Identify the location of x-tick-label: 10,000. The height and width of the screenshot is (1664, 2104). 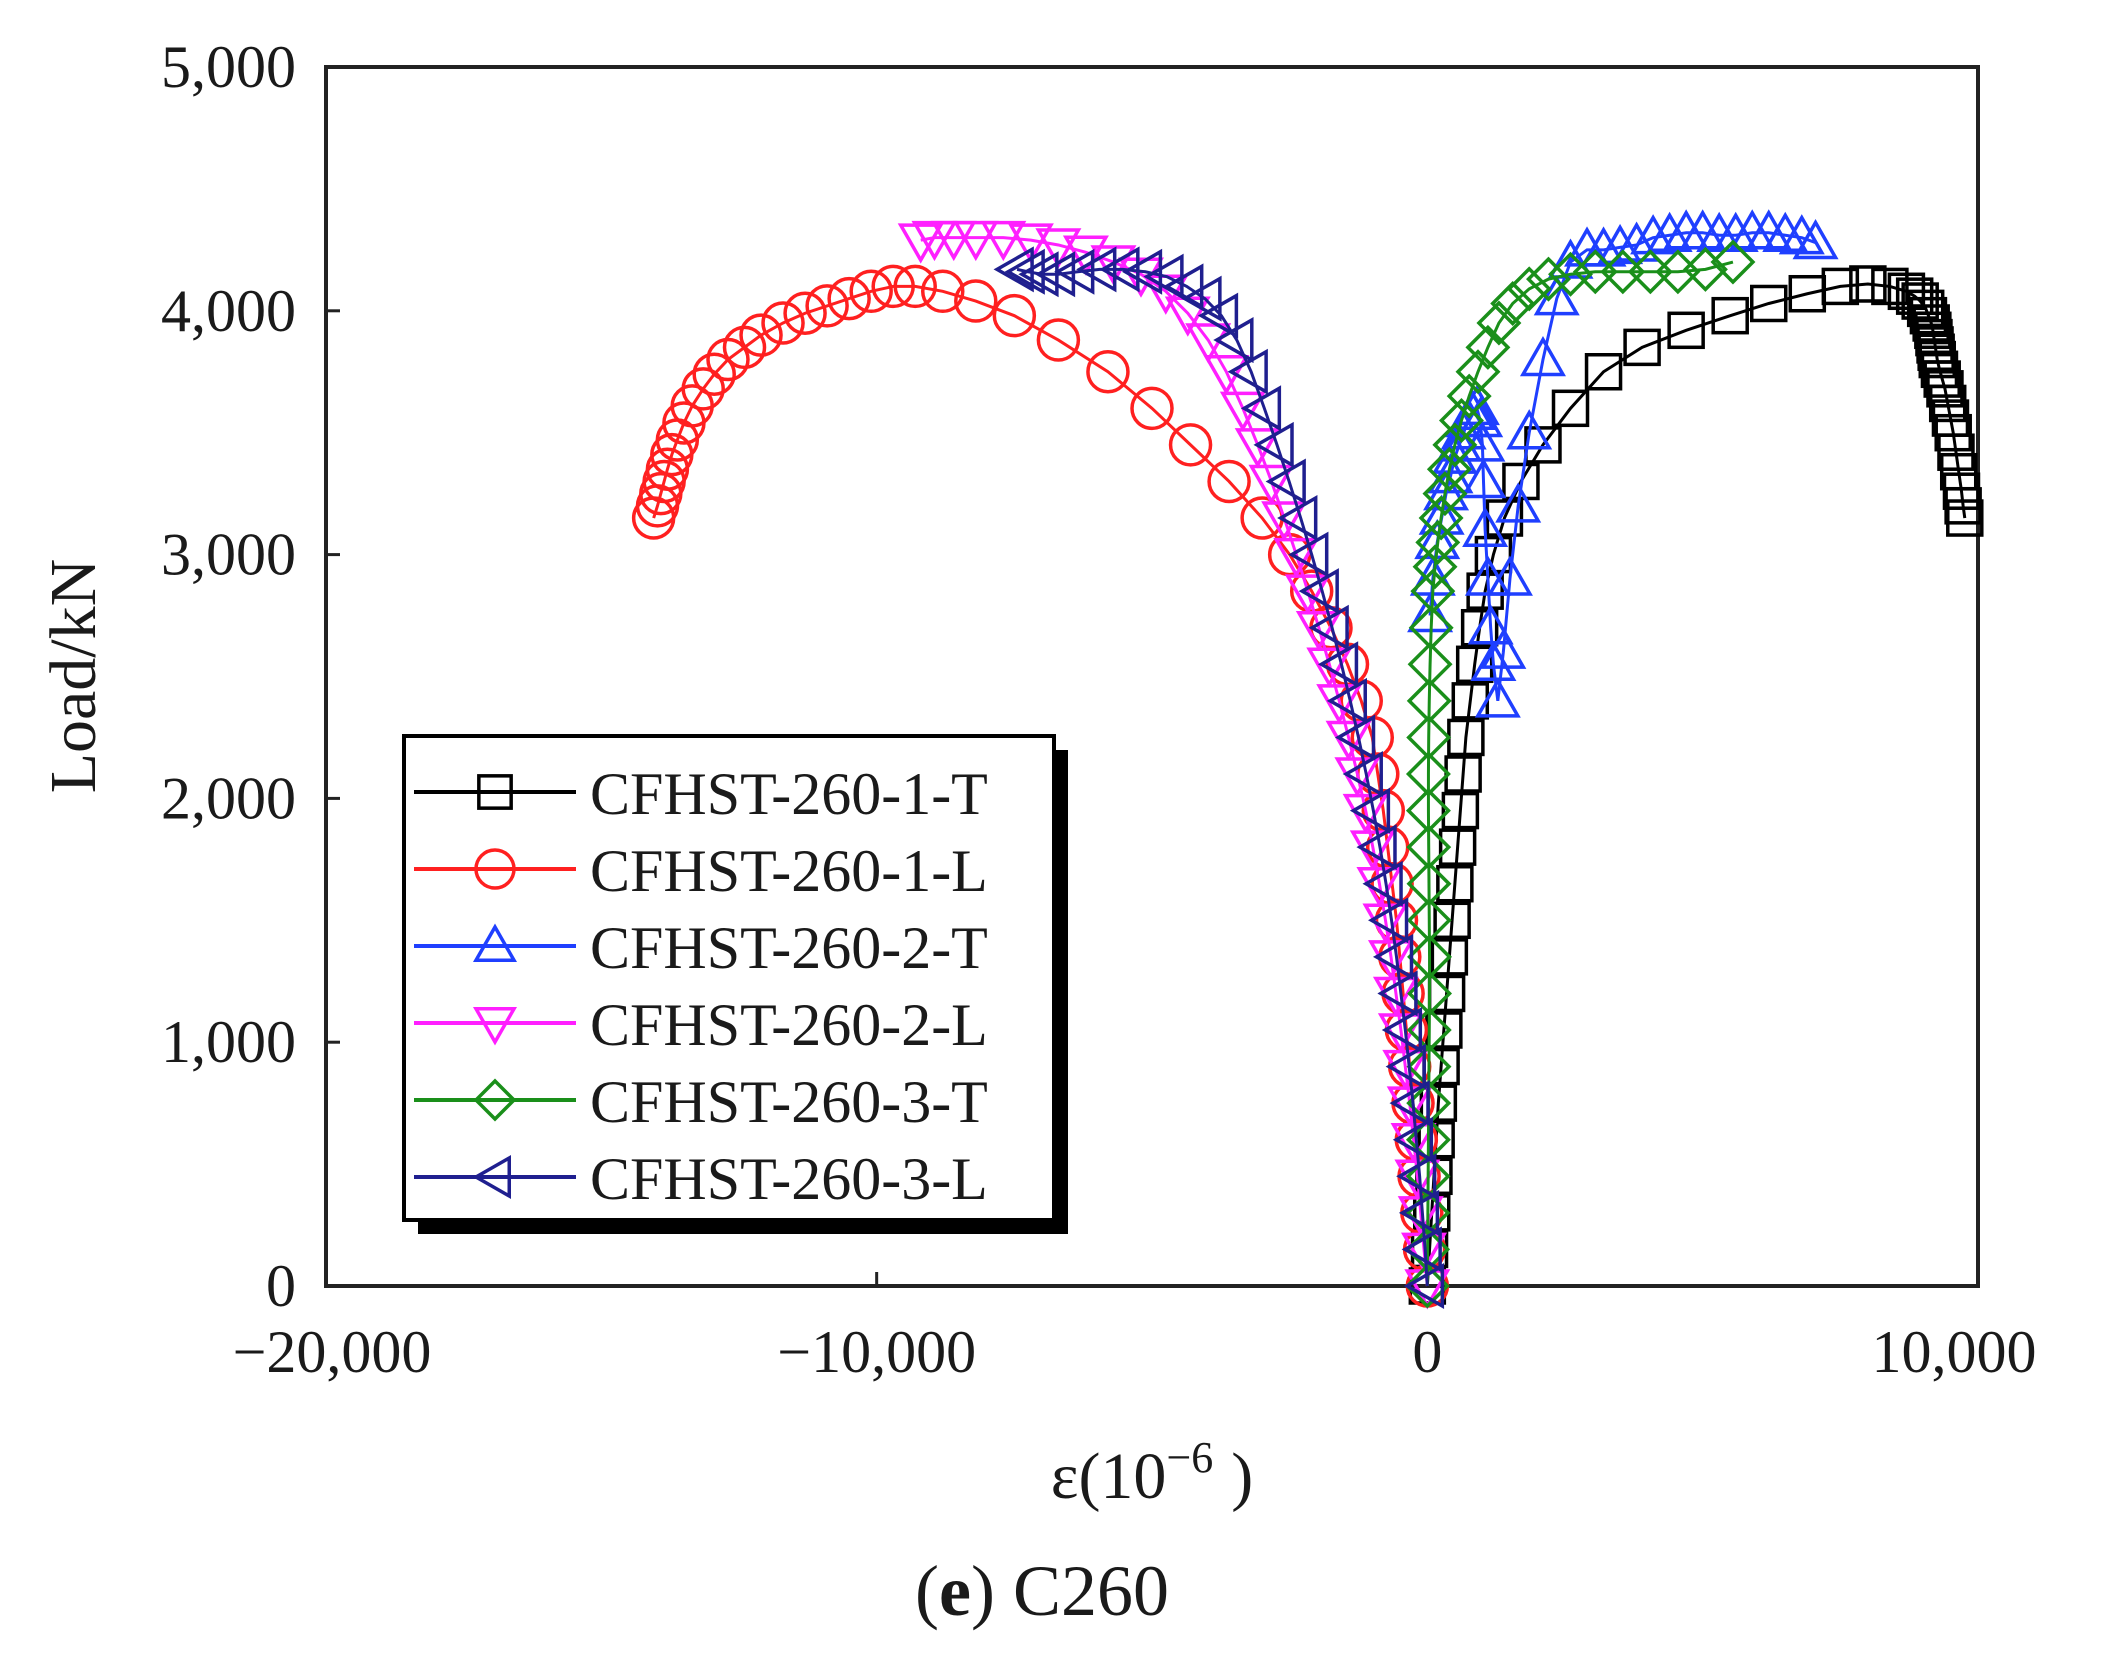
(1954, 1352).